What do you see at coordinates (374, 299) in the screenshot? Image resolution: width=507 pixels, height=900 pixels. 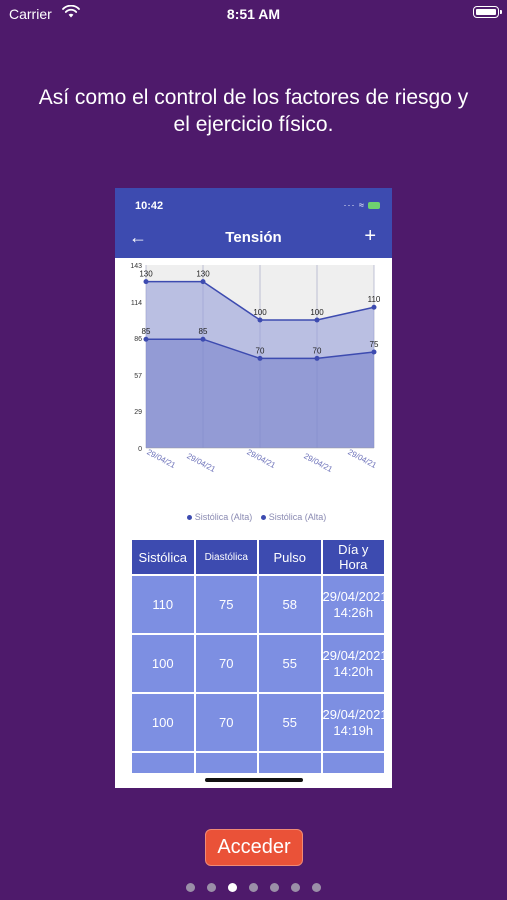 I see `data-label: 110` at bounding box center [374, 299].